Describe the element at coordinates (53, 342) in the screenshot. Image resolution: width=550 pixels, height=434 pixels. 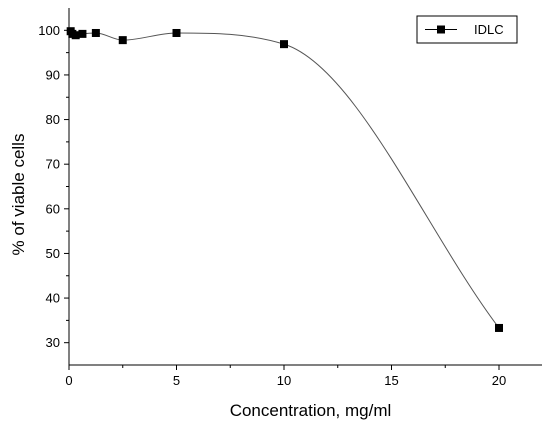
I see `y-tick-label: 30` at that location.